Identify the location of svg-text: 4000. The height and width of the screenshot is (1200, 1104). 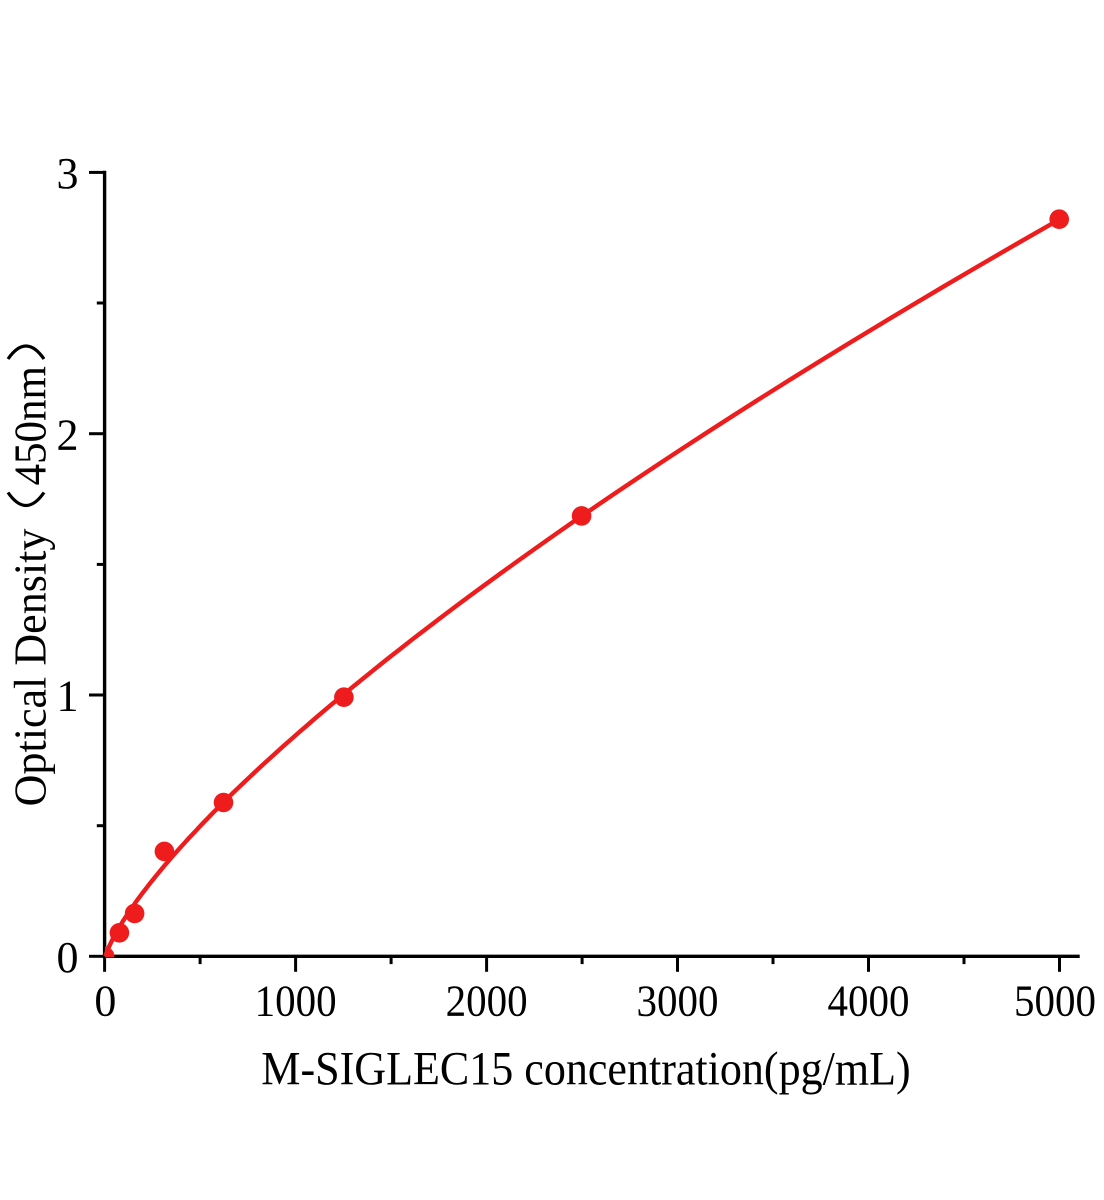
(869, 1001).